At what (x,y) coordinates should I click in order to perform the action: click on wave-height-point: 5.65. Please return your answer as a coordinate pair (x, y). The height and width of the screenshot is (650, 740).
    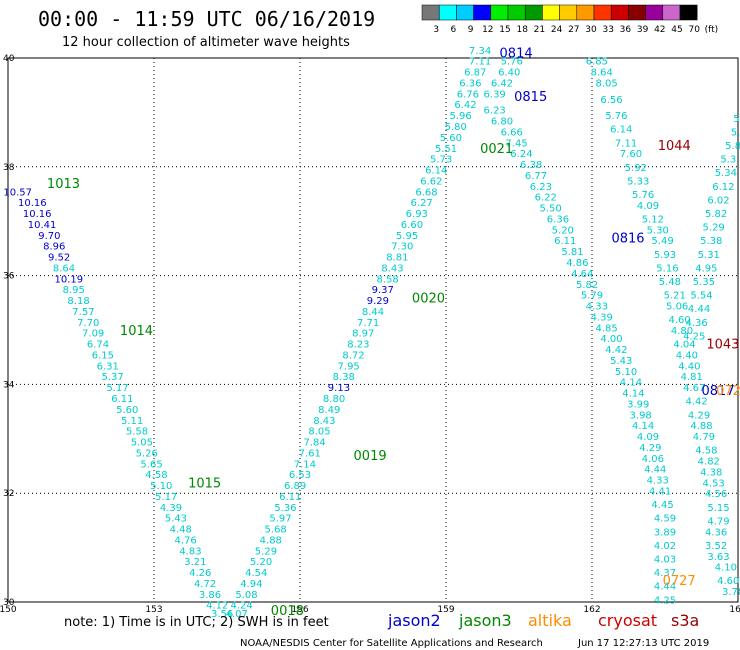
    Looking at the image, I should click on (151, 464).